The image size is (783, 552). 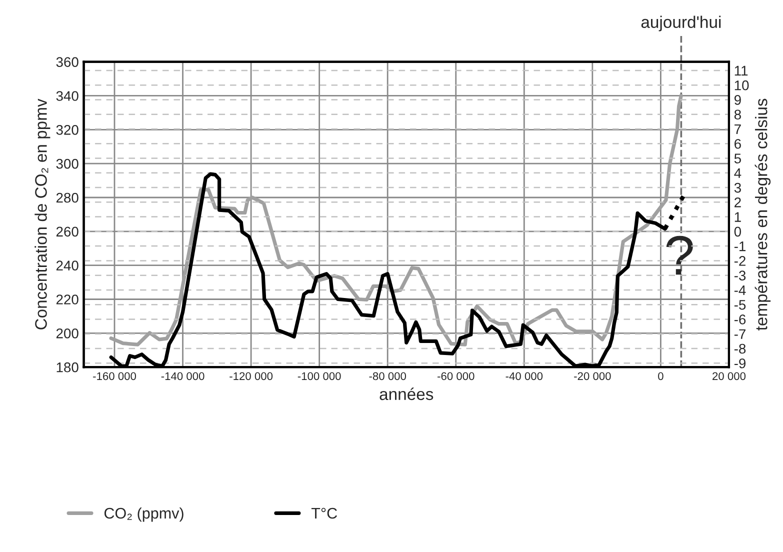 I want to click on y2-tick-label: 4, so click(x=738, y=173).